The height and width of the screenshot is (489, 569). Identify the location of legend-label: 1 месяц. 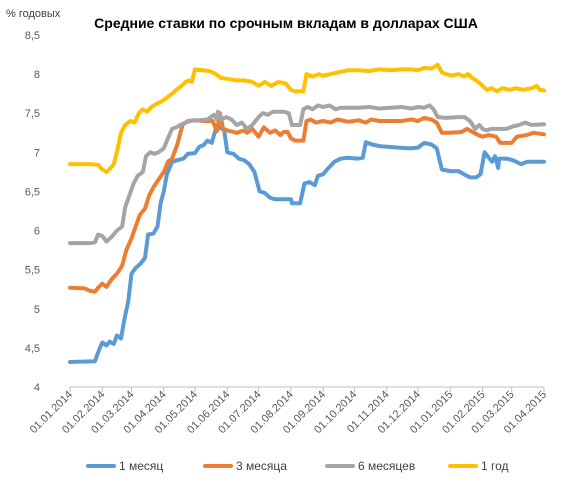
(141, 466).